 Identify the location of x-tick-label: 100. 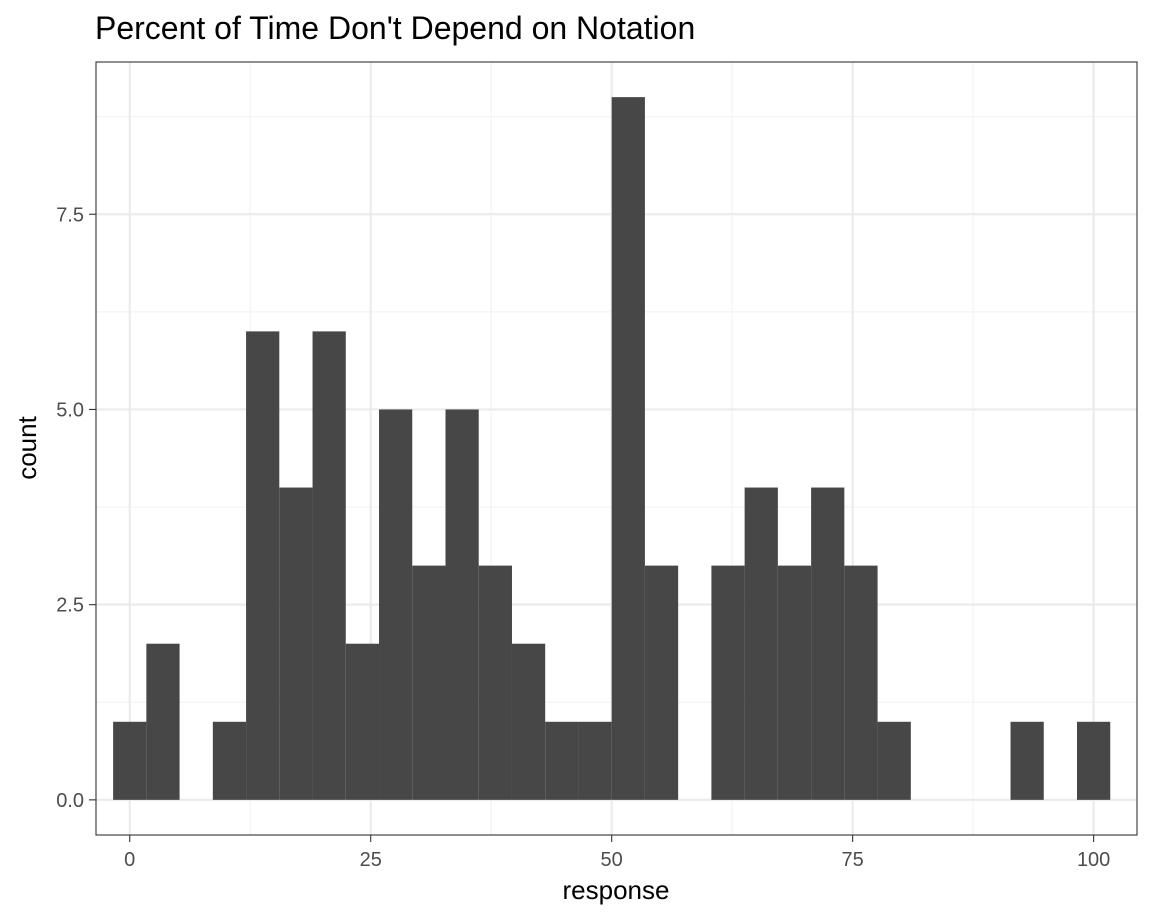
(1093, 860).